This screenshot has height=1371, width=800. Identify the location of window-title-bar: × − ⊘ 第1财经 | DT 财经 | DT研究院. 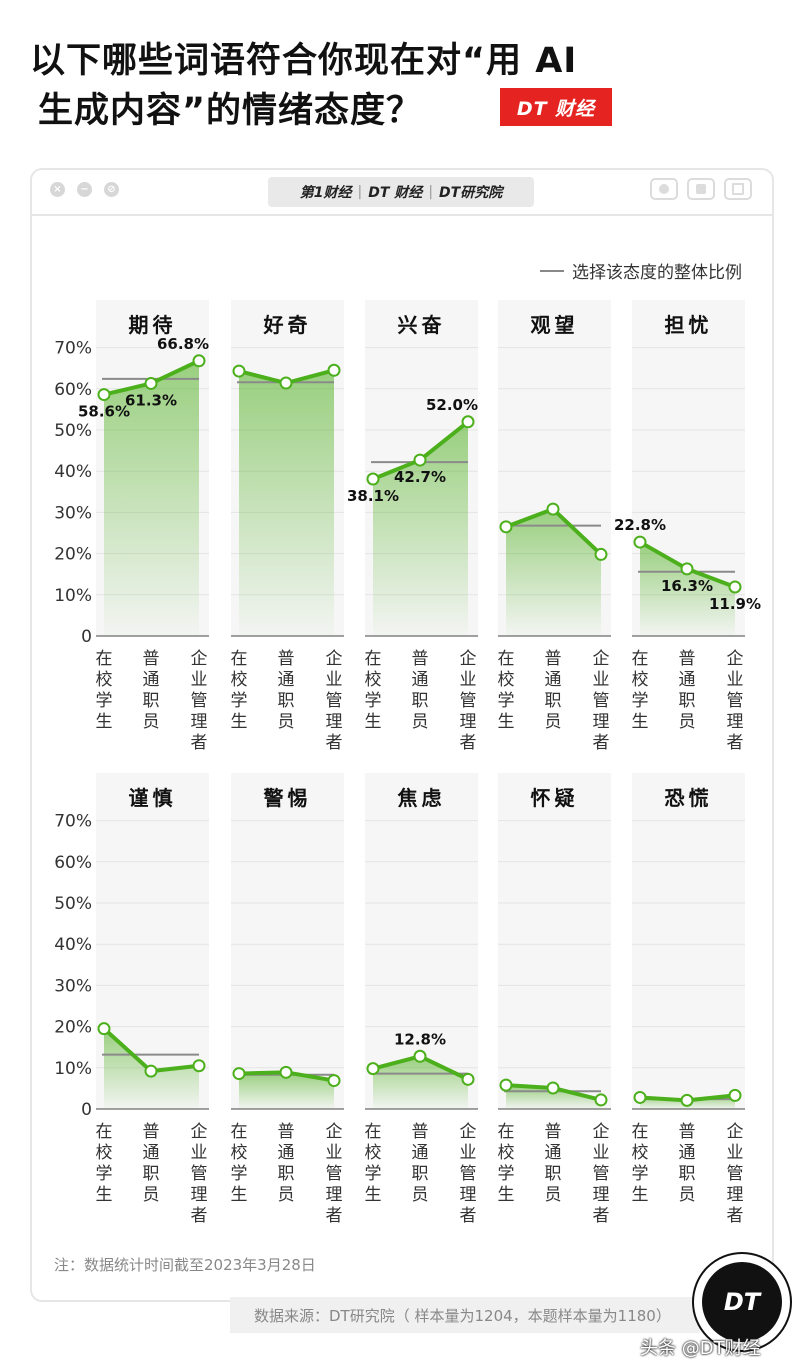
(402, 193).